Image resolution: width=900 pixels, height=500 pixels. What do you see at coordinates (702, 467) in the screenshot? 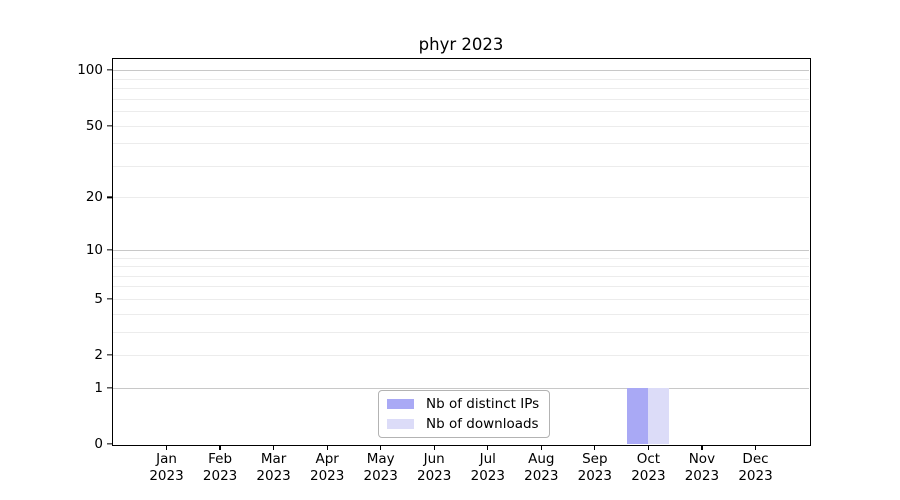
I see `x-tick-label: Nov 2023` at bounding box center [702, 467].